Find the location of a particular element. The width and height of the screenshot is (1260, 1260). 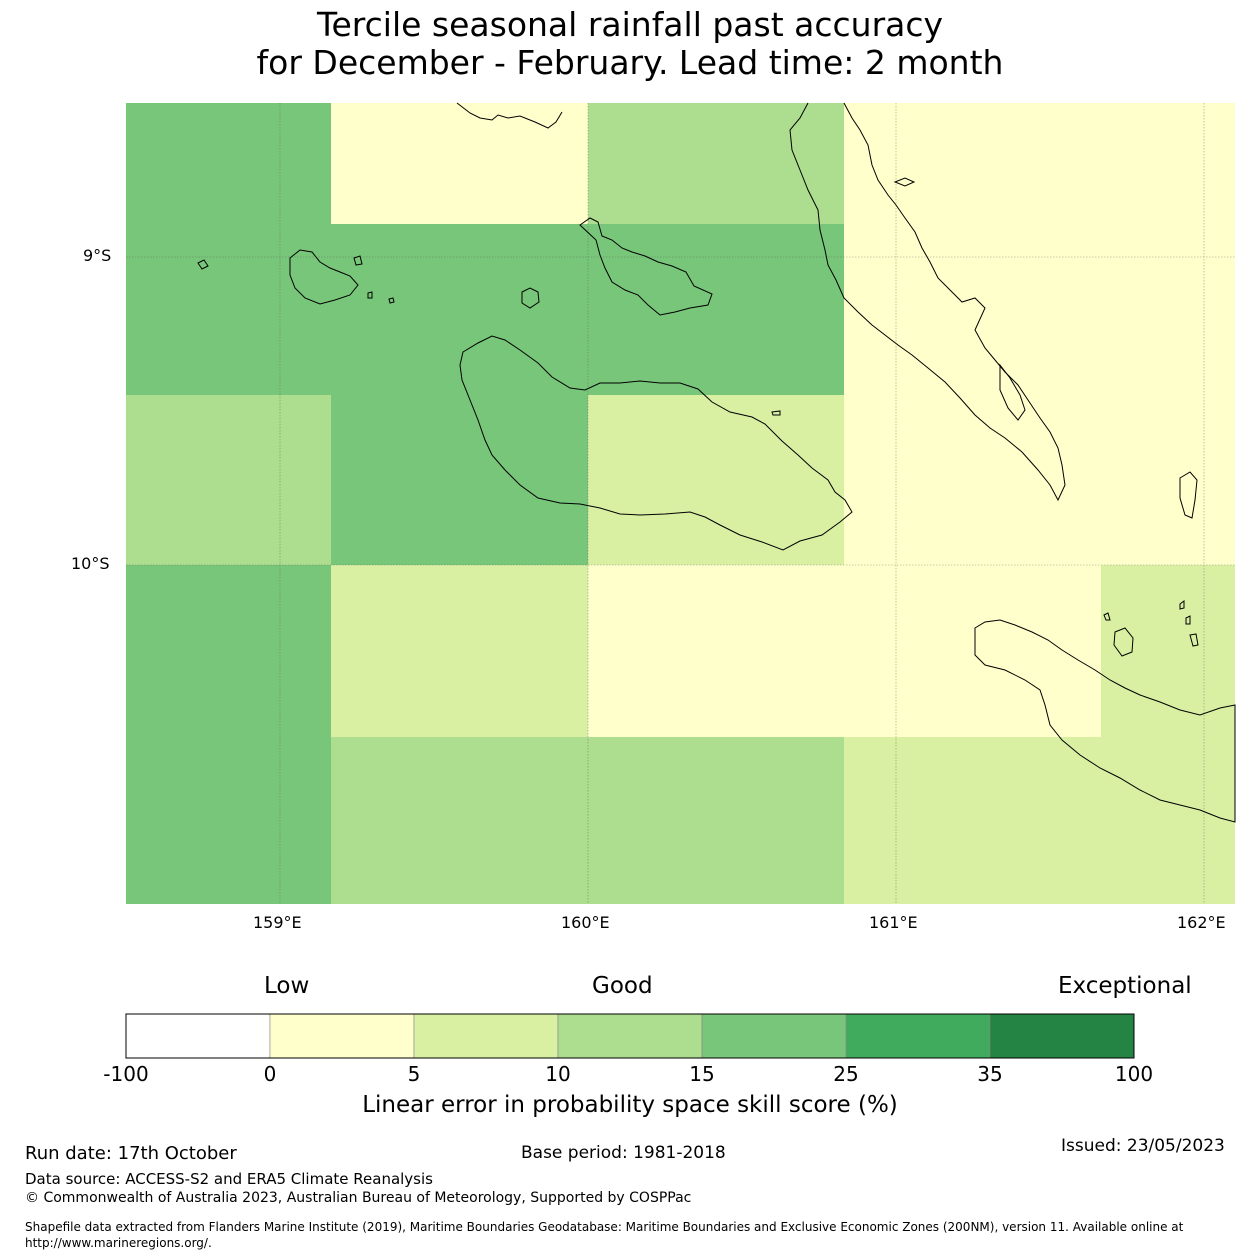

title-line-1: Tercile seasonal rainfall past accuracy is located at coordinates (630, 24).